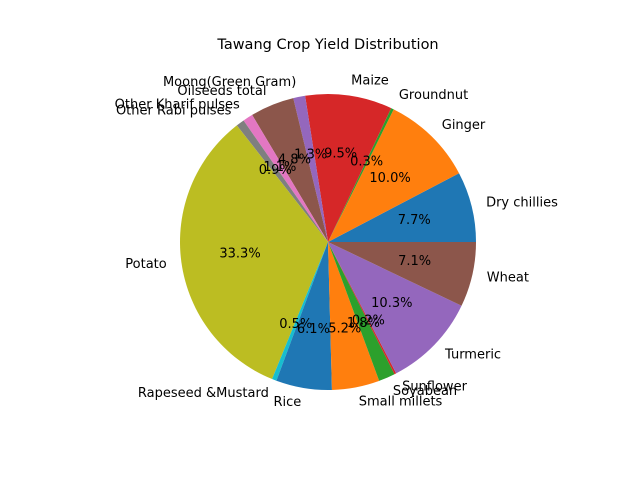 Image resolution: width=640 pixels, height=480 pixels. Describe the element at coordinates (310, 168) in the screenshot. I see `pie-slice-moong-green-gram` at that location.